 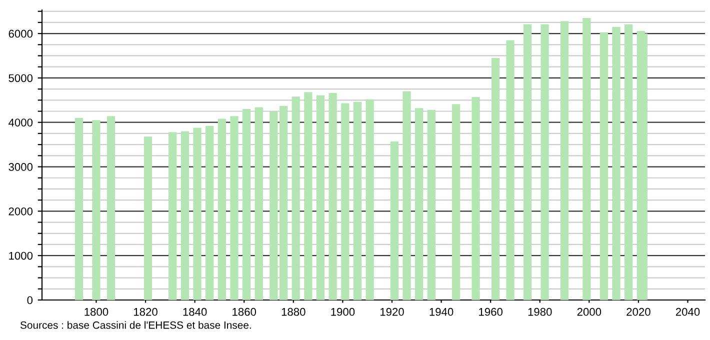 I want to click on x-tick-label: 2000, so click(x=589, y=312).